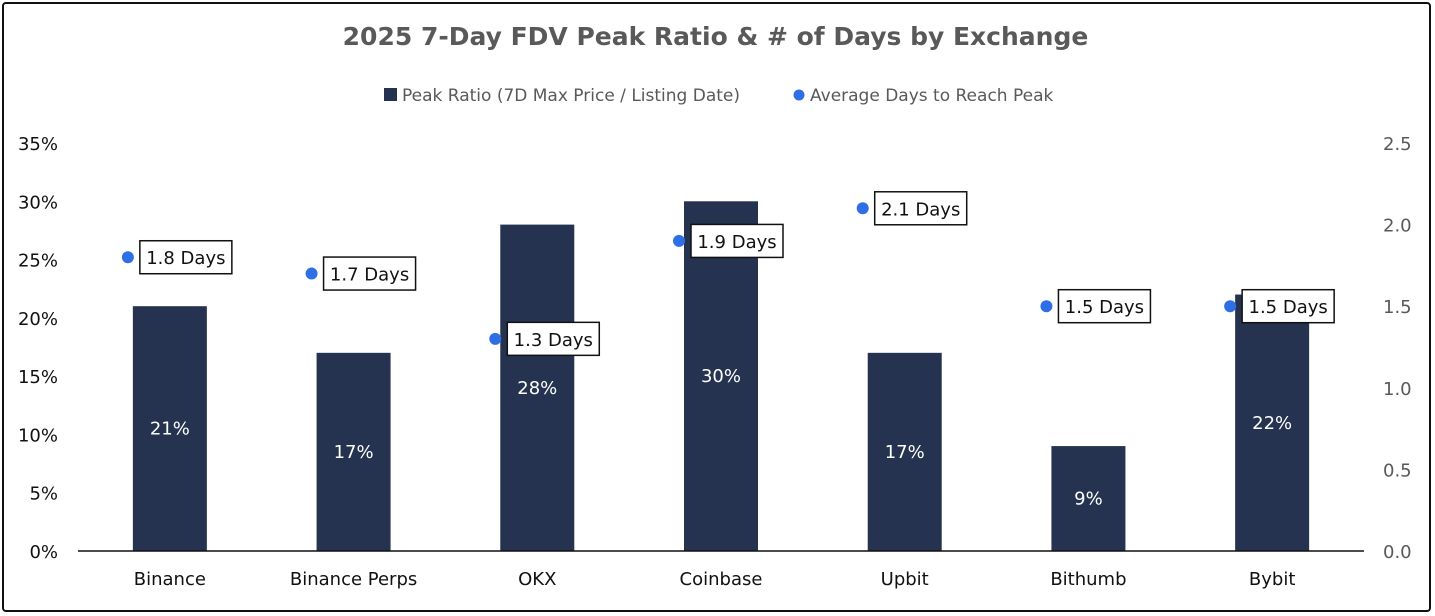 Image resolution: width=1435 pixels, height=616 pixels. What do you see at coordinates (1397, 144) in the screenshot?
I see `right-axis-tick-label: 2.5` at bounding box center [1397, 144].